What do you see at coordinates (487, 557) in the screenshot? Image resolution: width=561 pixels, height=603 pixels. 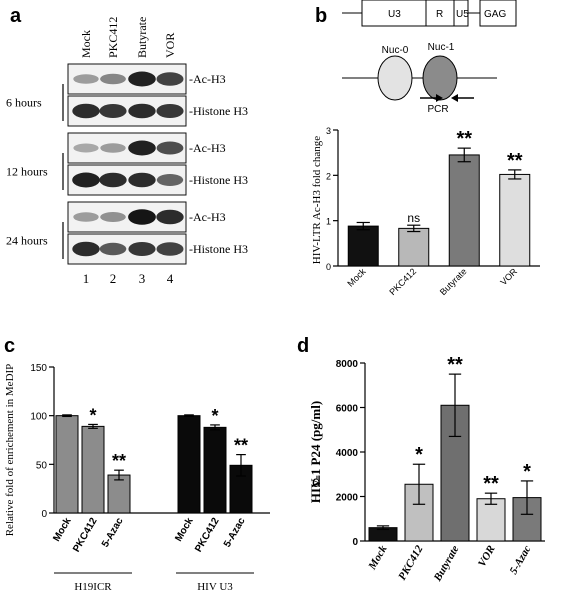 I see `panel-d-x-tick-label: VOR` at bounding box center [487, 557].